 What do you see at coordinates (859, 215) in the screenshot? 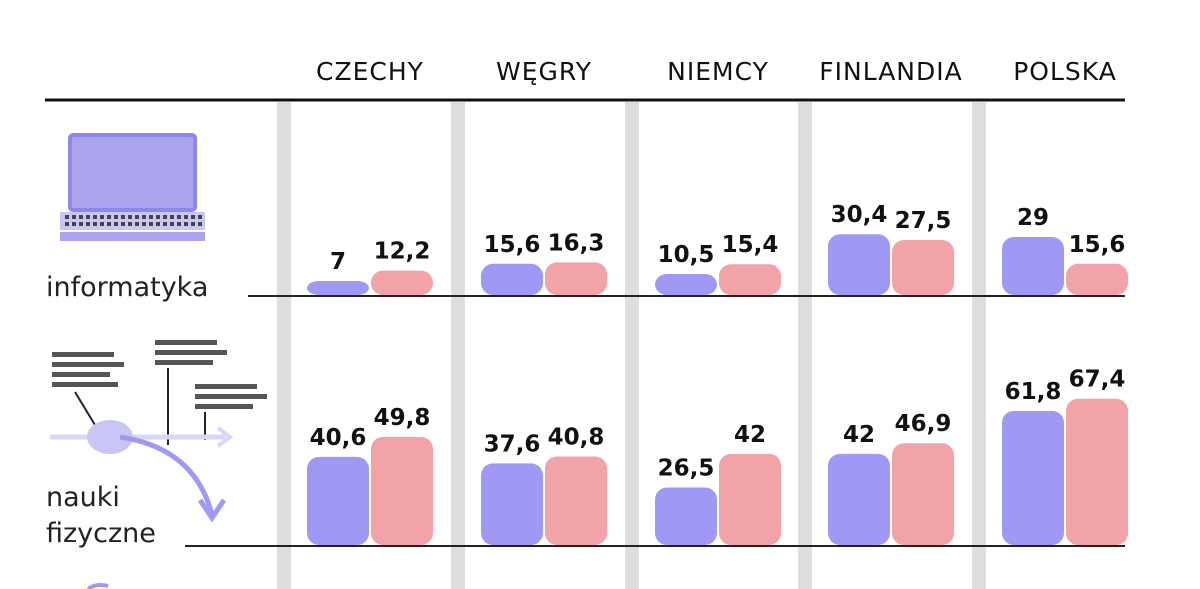
I see `value-label: 30,4` at bounding box center [859, 215].